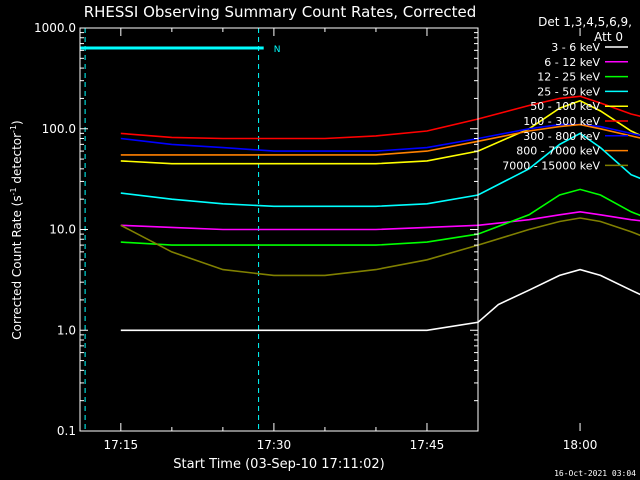 The height and width of the screenshot is (480, 640). Describe the element at coordinates (558, 151) in the screenshot. I see `legend-label: 800 - 7000 keV` at that location.